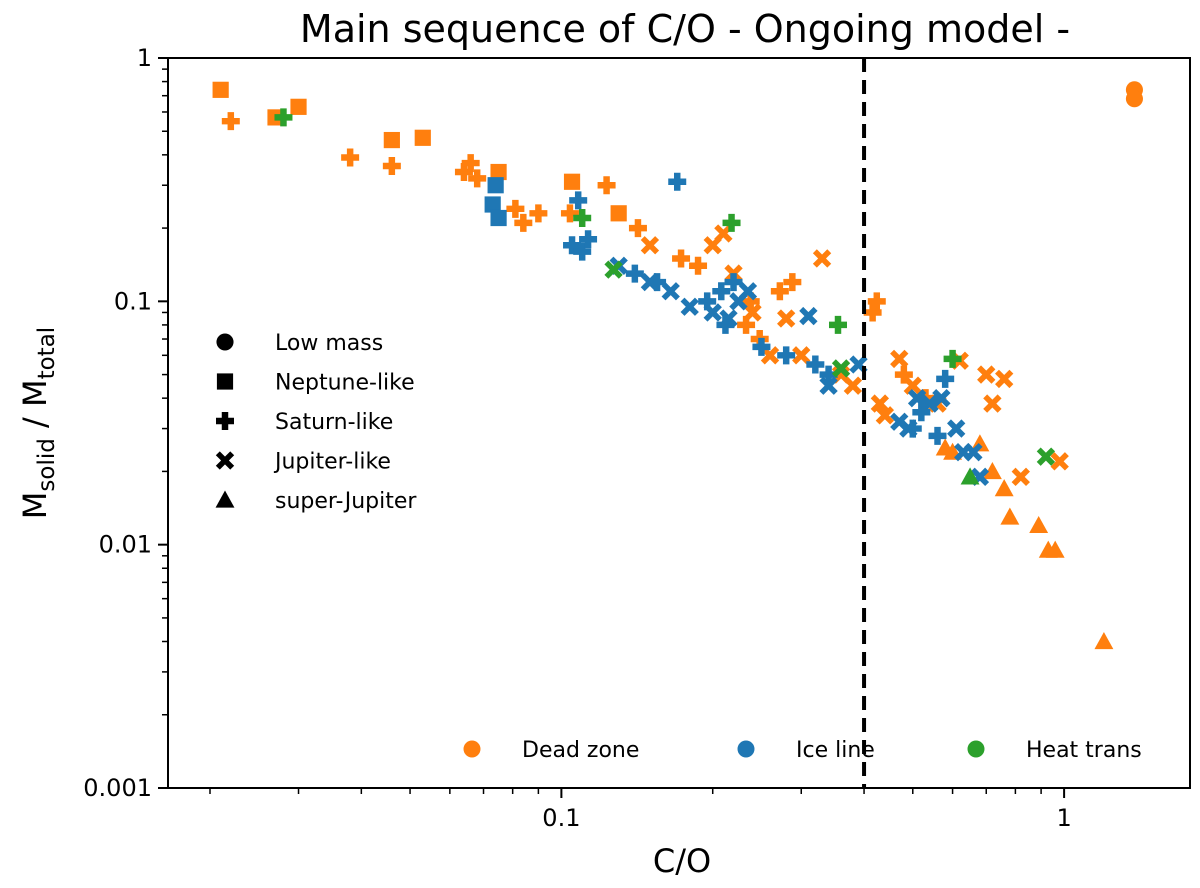  I want to click on svg-text: Msolid / Mtotal, so click(38, 423).